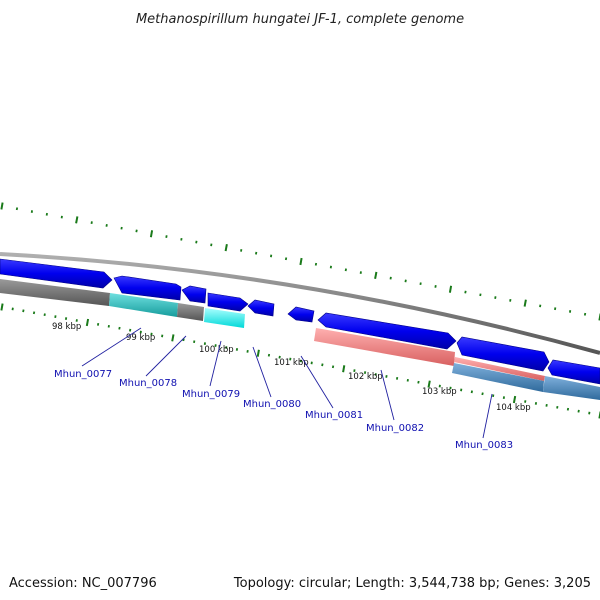 Image resolution: width=600 pixels, height=600 pixels. I want to click on gene-label-mhun-0082: Mhun_0082, so click(395, 428).